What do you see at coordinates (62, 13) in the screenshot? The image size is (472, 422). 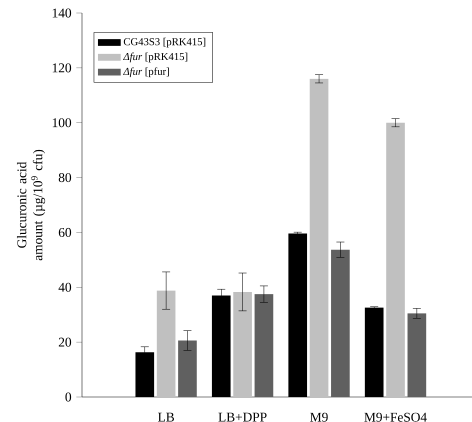 I see `y-tick-label: 140` at bounding box center [62, 13].